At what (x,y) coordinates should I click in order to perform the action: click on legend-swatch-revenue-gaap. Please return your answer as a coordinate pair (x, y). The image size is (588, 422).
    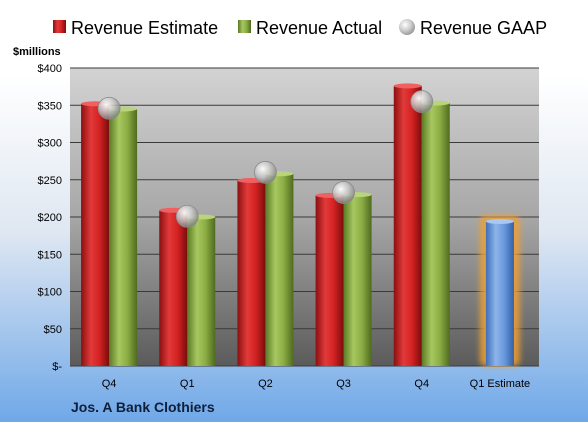
    Looking at the image, I should click on (407, 27).